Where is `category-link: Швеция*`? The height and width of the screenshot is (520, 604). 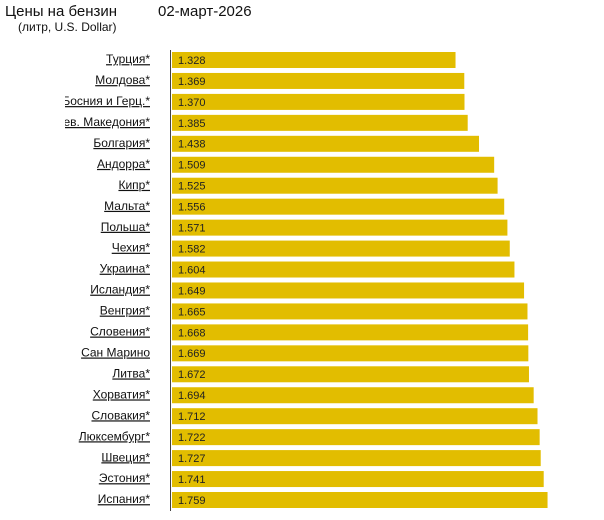
category-link: Швеция* is located at coordinates (125, 457).